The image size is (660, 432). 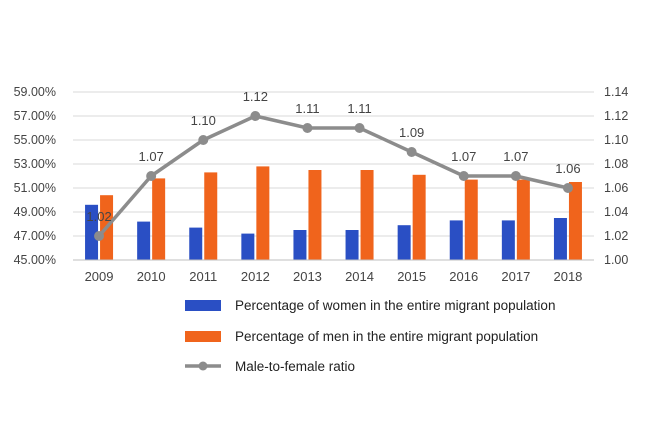 I want to click on ratio-point-2011, so click(x=203, y=140).